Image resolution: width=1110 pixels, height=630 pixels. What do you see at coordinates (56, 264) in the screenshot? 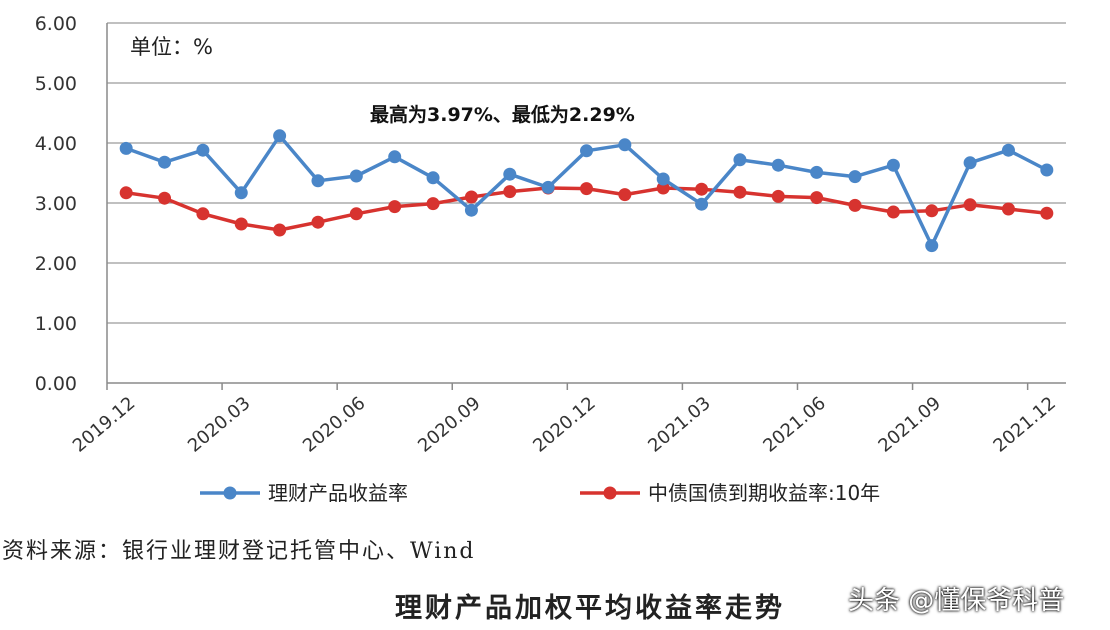
I see `y-tick-label: 2.00` at bounding box center [56, 264].